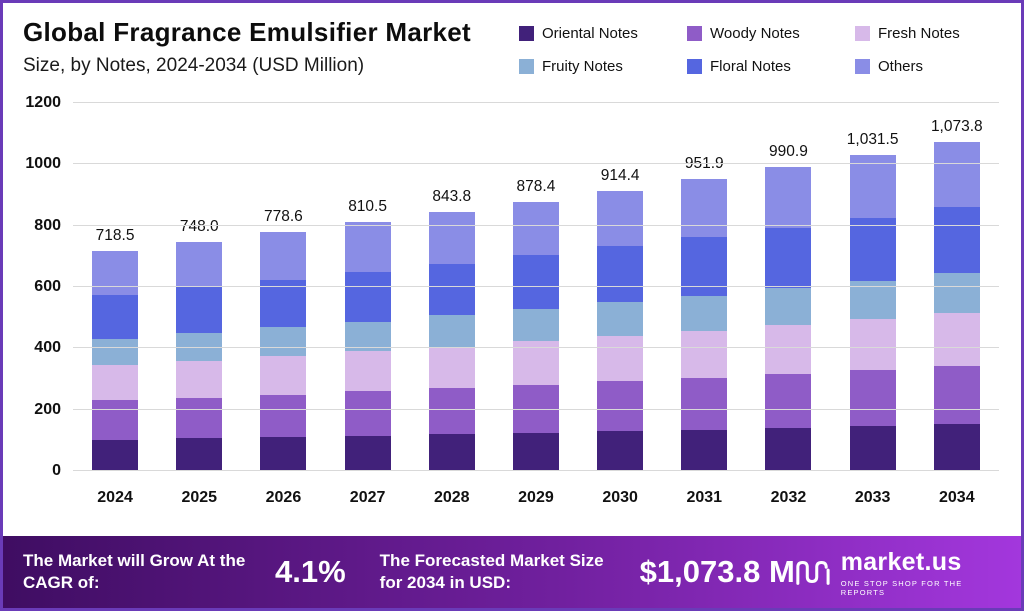  What do you see at coordinates (283, 497) in the screenshot?
I see `x-axis-label: 2026` at bounding box center [283, 497].